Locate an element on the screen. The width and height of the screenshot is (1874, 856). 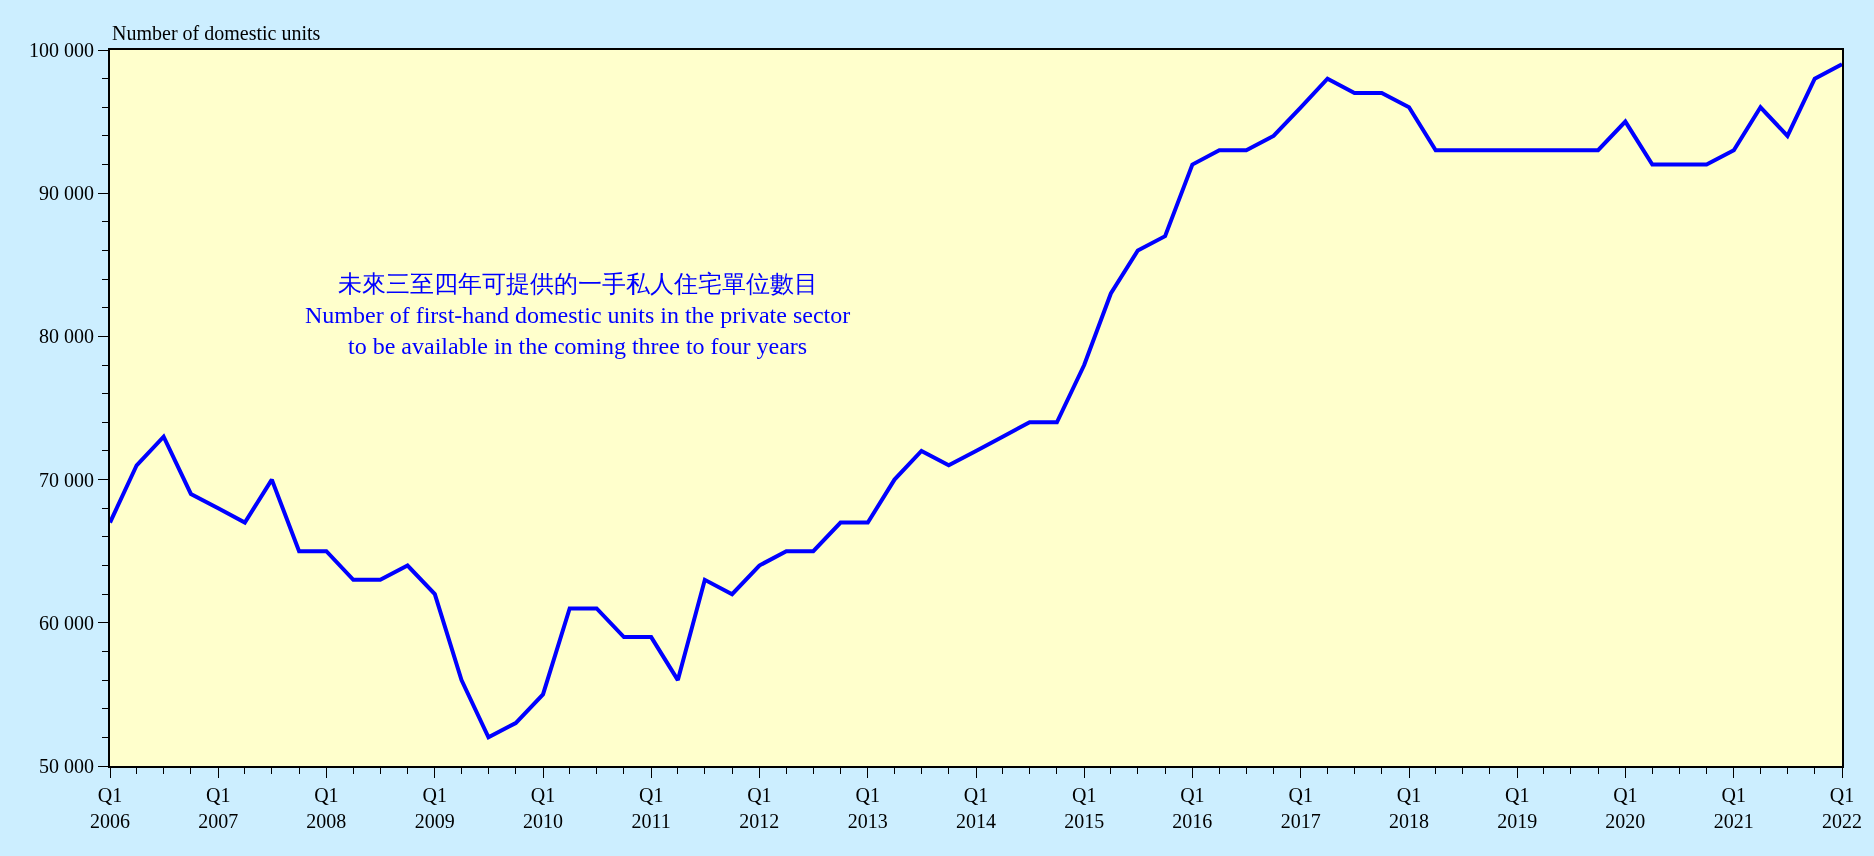
x-tick-label: Q1 2022 is located at coordinates (1842, 808).